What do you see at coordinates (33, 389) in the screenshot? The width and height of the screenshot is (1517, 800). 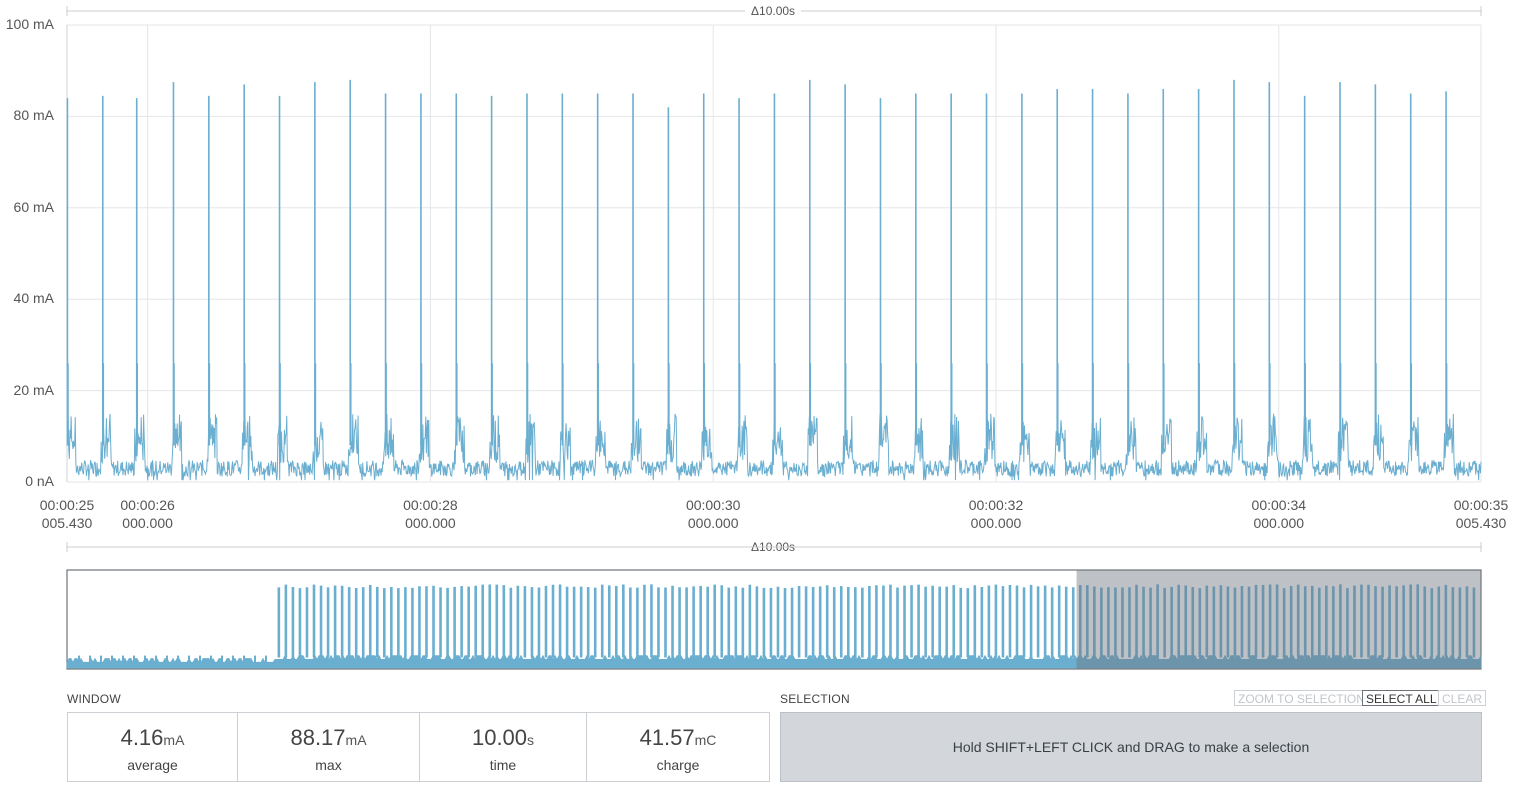 I see `y-tick-label: 20 mA` at bounding box center [33, 389].